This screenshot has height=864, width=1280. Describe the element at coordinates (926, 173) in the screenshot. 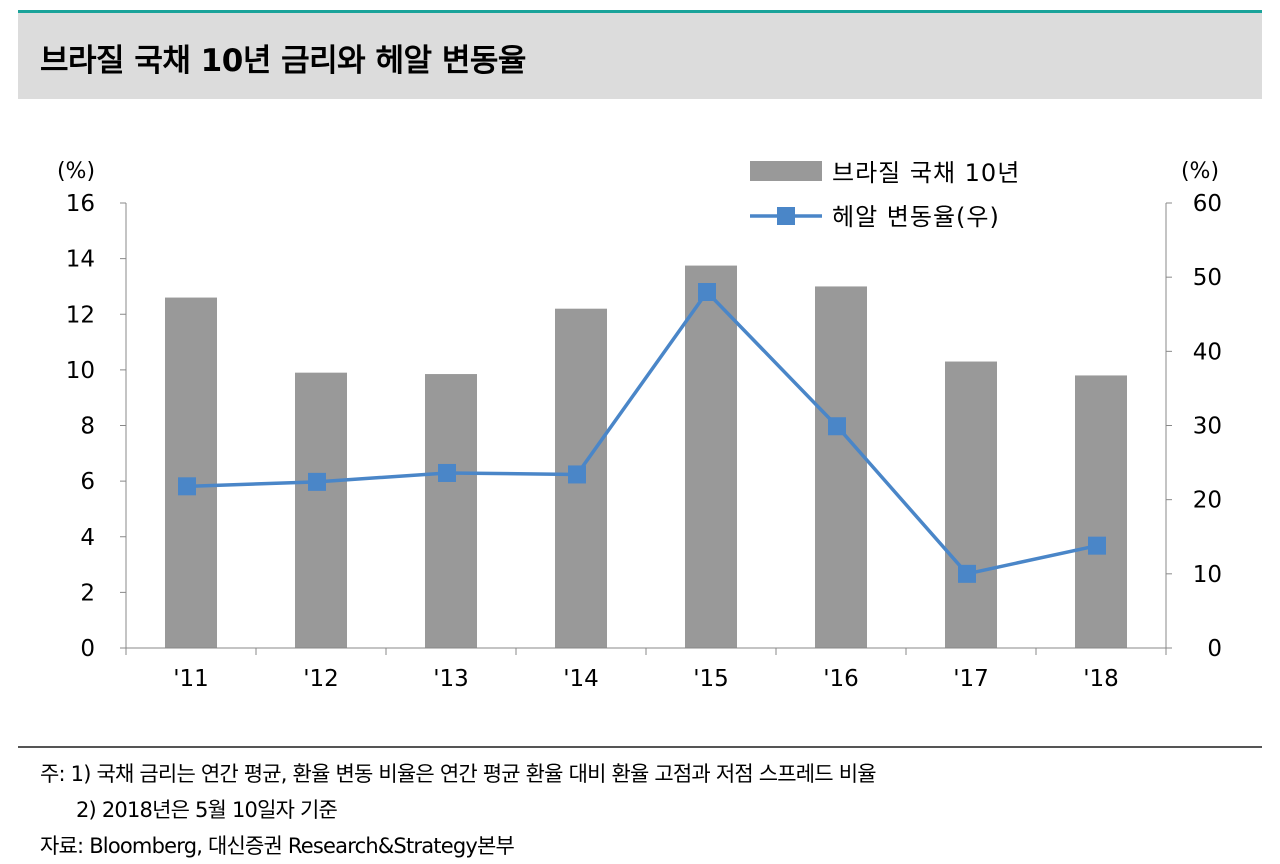

I see `legend-bar-label: 브라질 국채 10년` at that location.